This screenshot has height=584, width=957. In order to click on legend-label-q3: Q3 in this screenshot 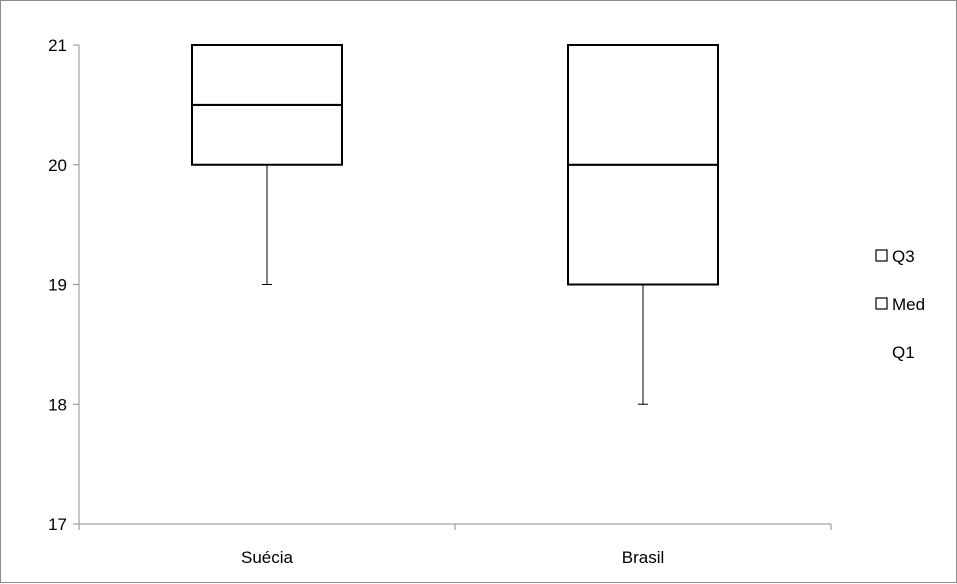, I will do `click(903, 256)`.